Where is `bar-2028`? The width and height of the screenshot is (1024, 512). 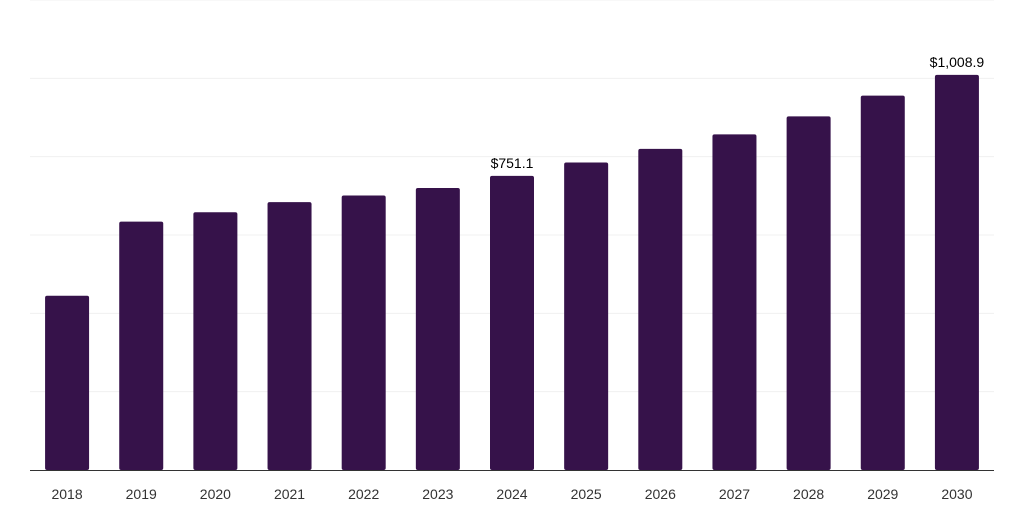
bar-2028 is located at coordinates (808, 293).